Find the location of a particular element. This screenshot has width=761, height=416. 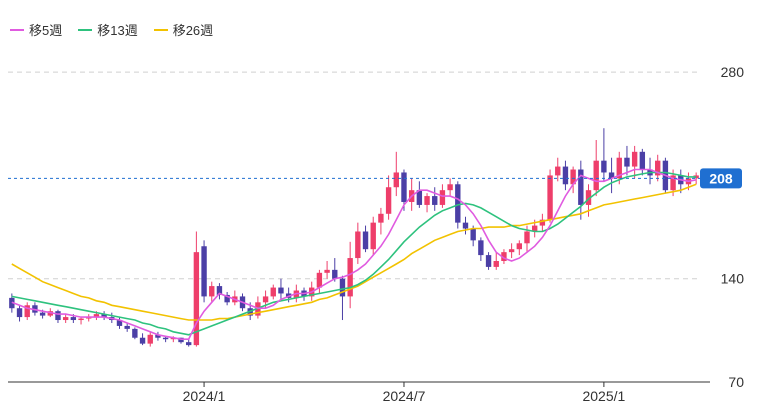

current-price-label: 208 is located at coordinates (721, 178).